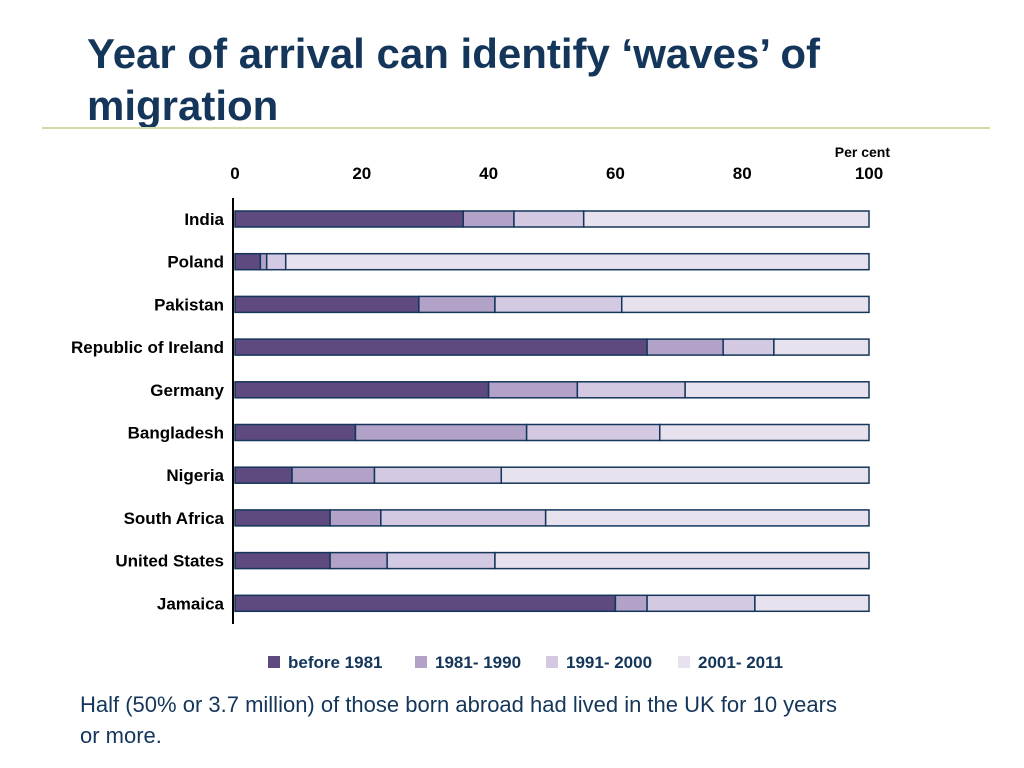  What do you see at coordinates (195, 262) in the screenshot?
I see `category-label: Poland` at bounding box center [195, 262].